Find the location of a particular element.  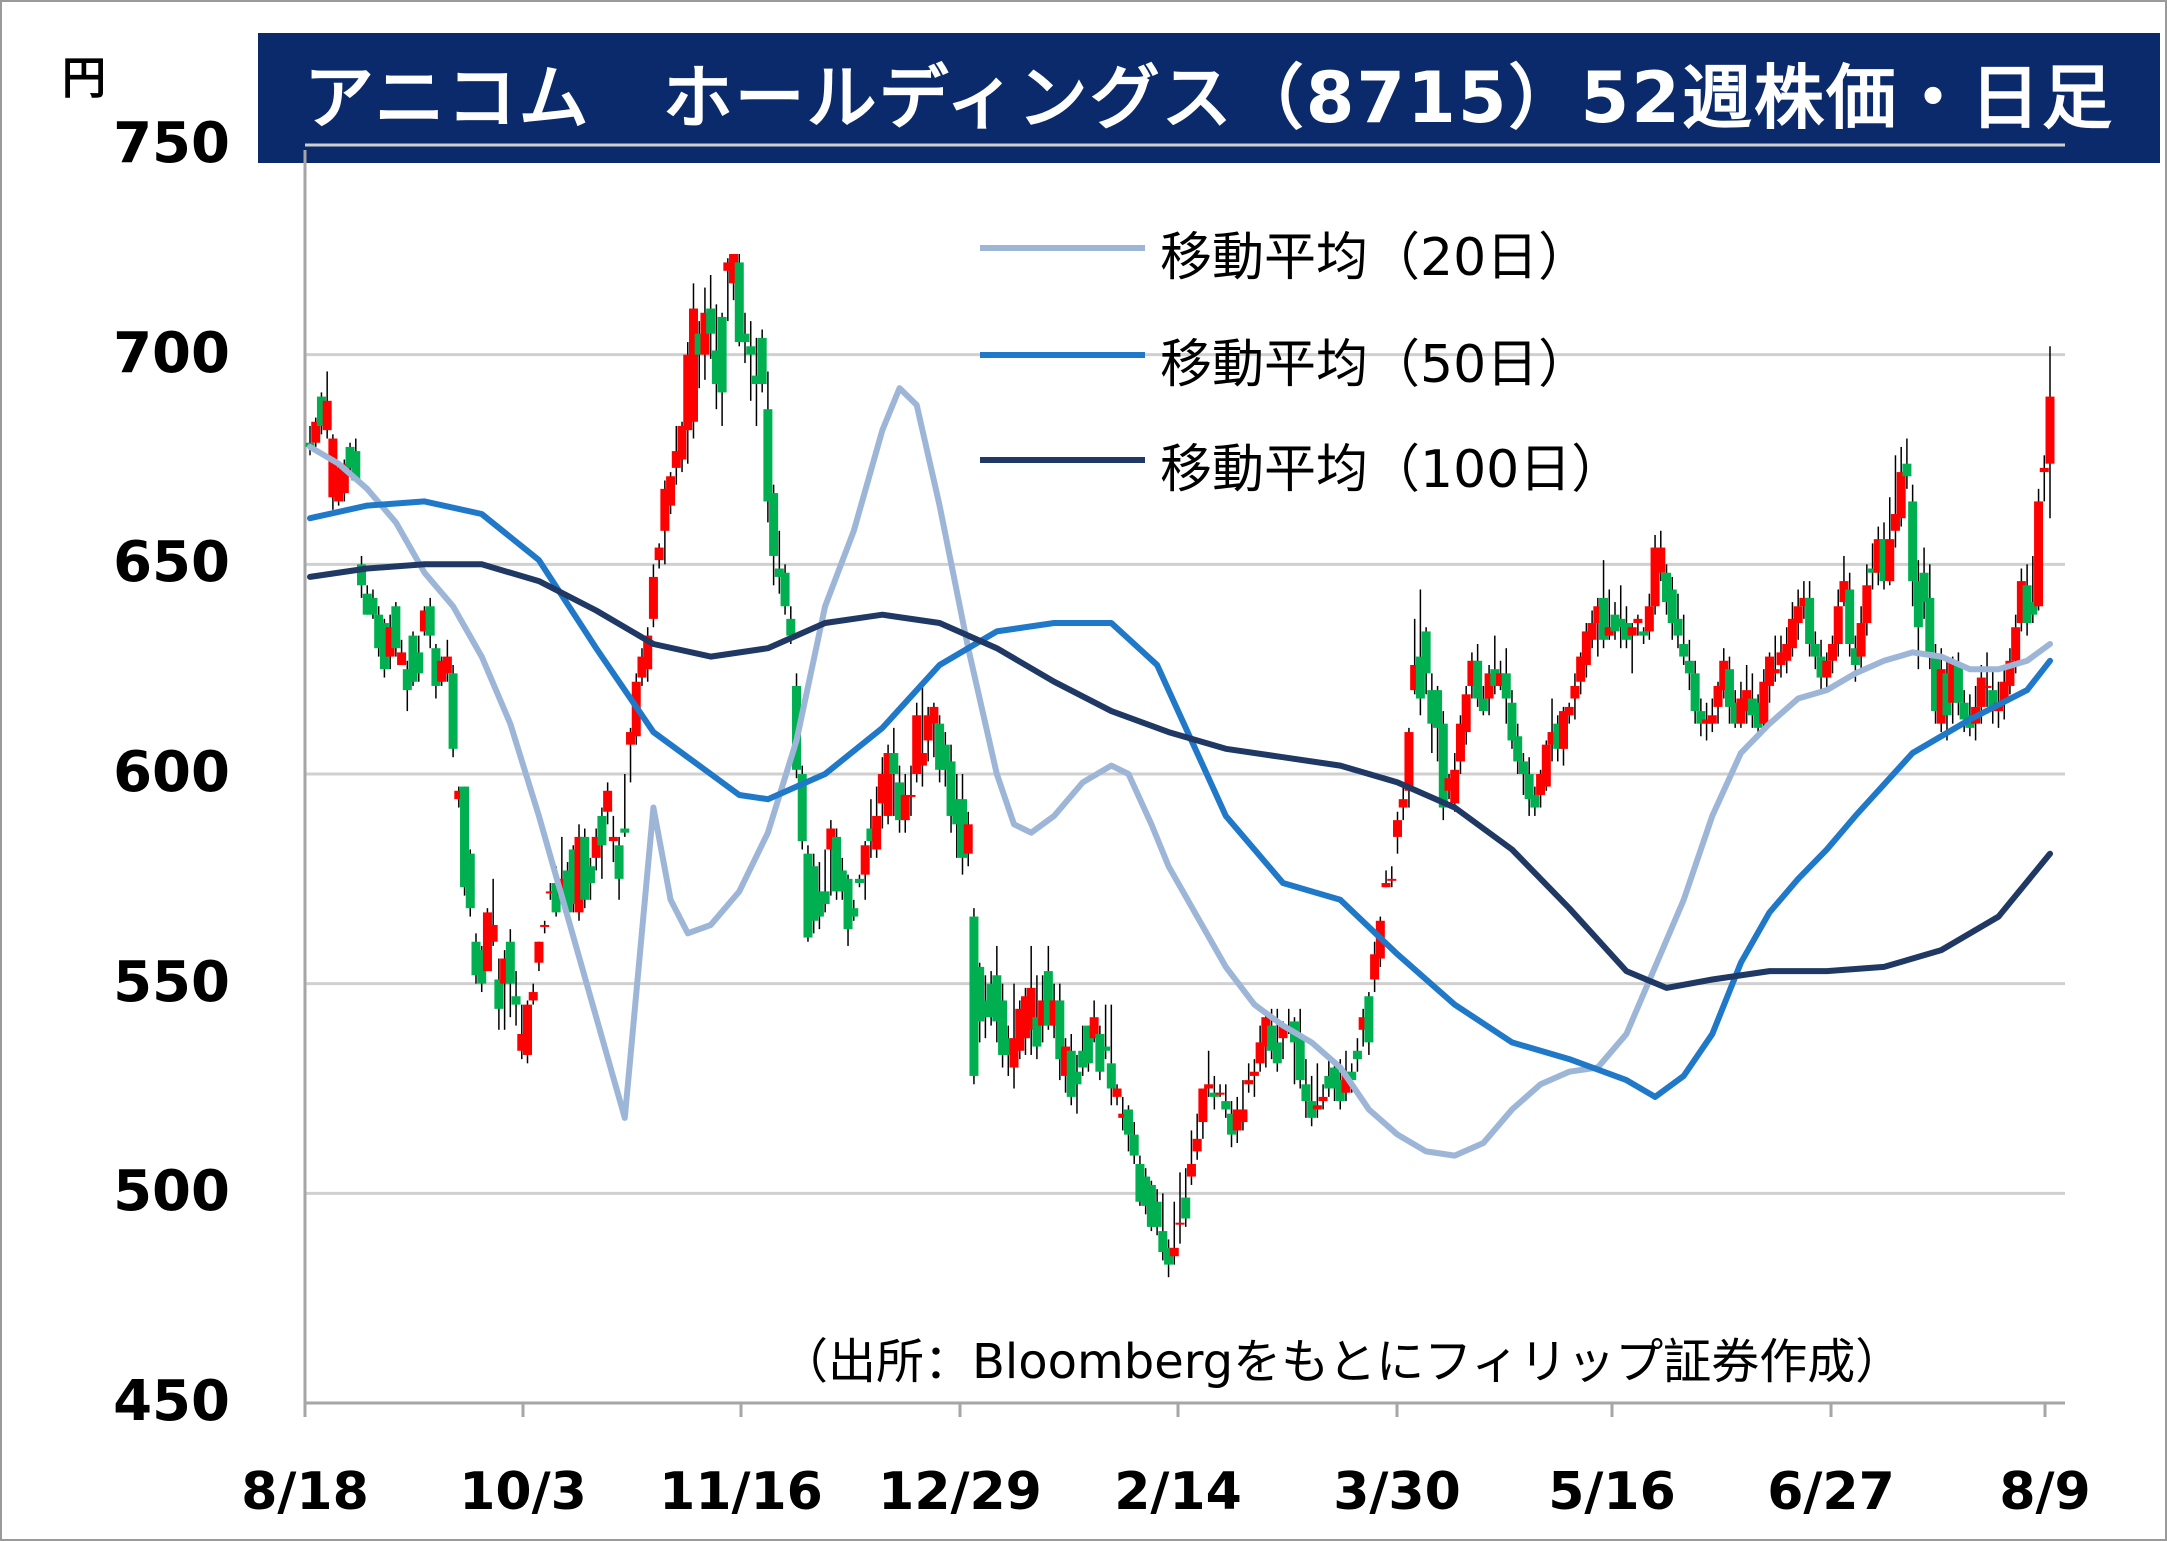

x-tick-label: 5/16 is located at coordinates (1612, 1492).